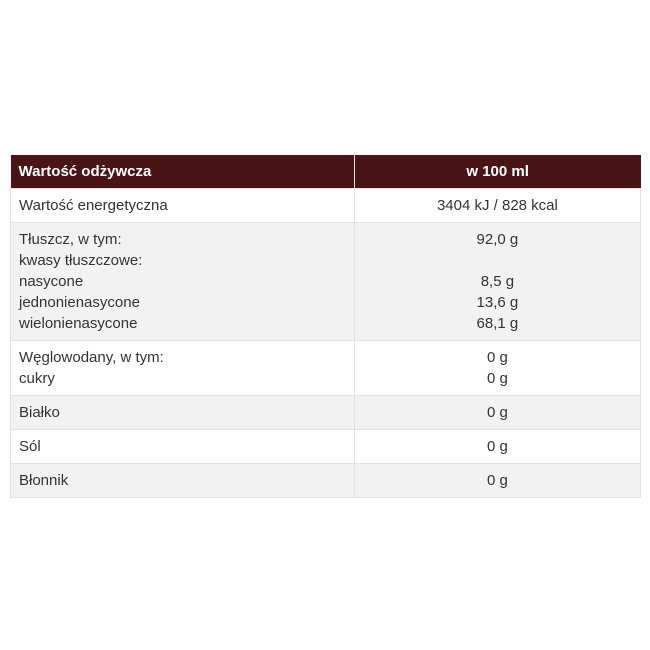 The width and height of the screenshot is (650, 650). What do you see at coordinates (497, 260) in the screenshot?
I see `nutrient-value` at bounding box center [497, 260].